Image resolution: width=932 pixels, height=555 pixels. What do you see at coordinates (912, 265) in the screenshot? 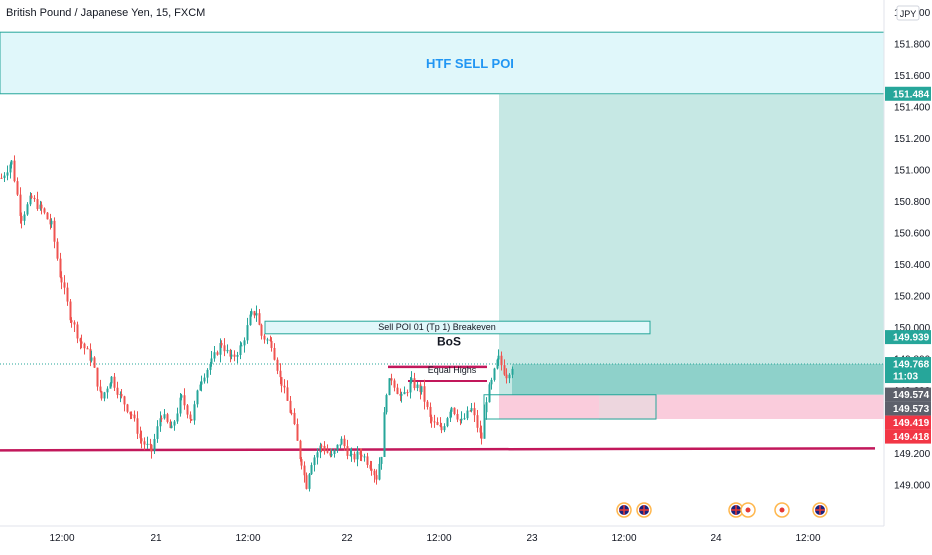
I see `y-tick-label: 150.400` at bounding box center [912, 265].